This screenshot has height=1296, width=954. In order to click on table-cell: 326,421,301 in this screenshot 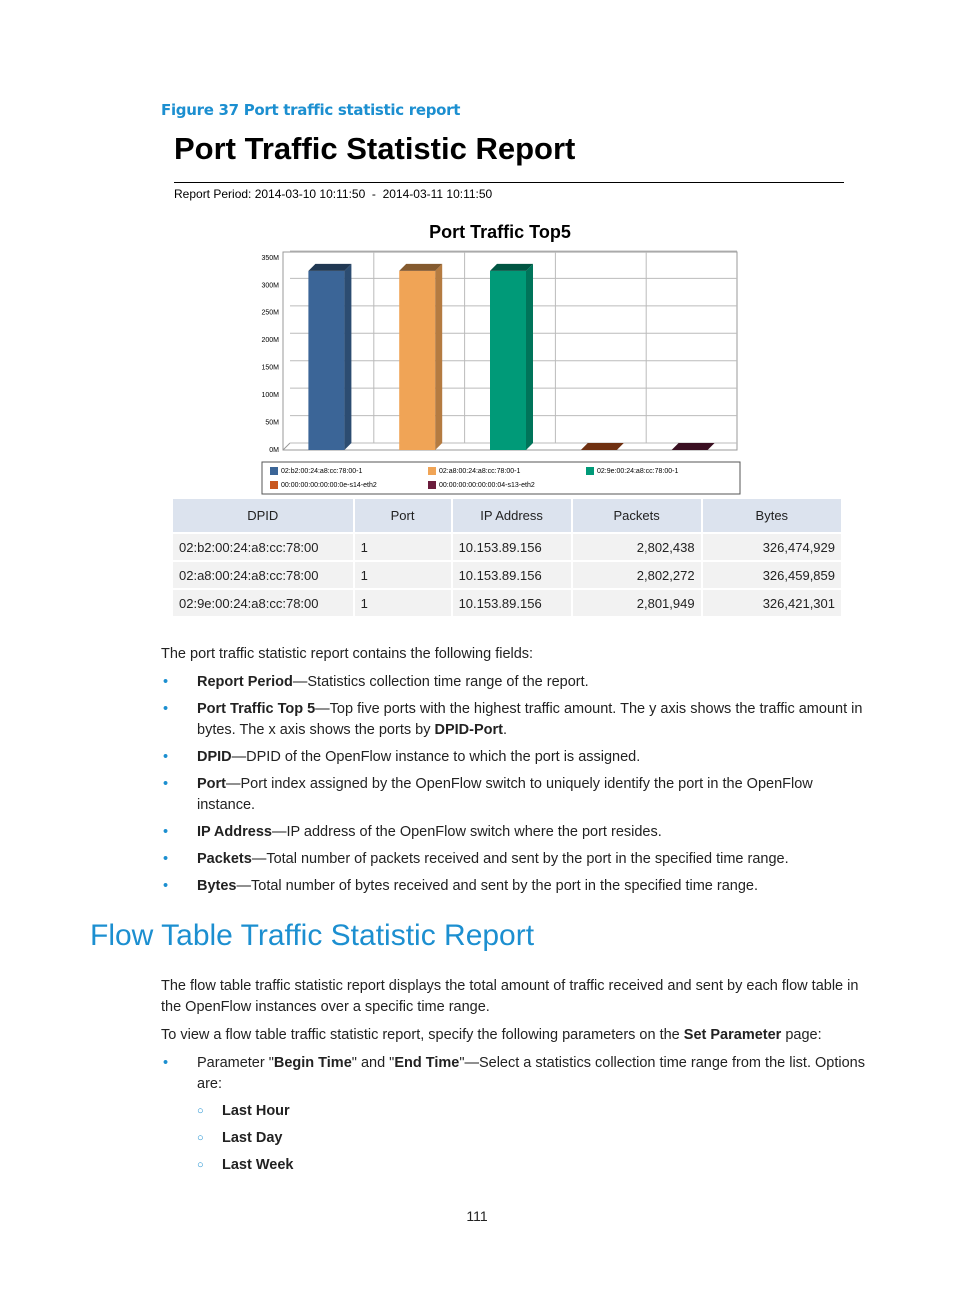, I will do `click(772, 602)`.